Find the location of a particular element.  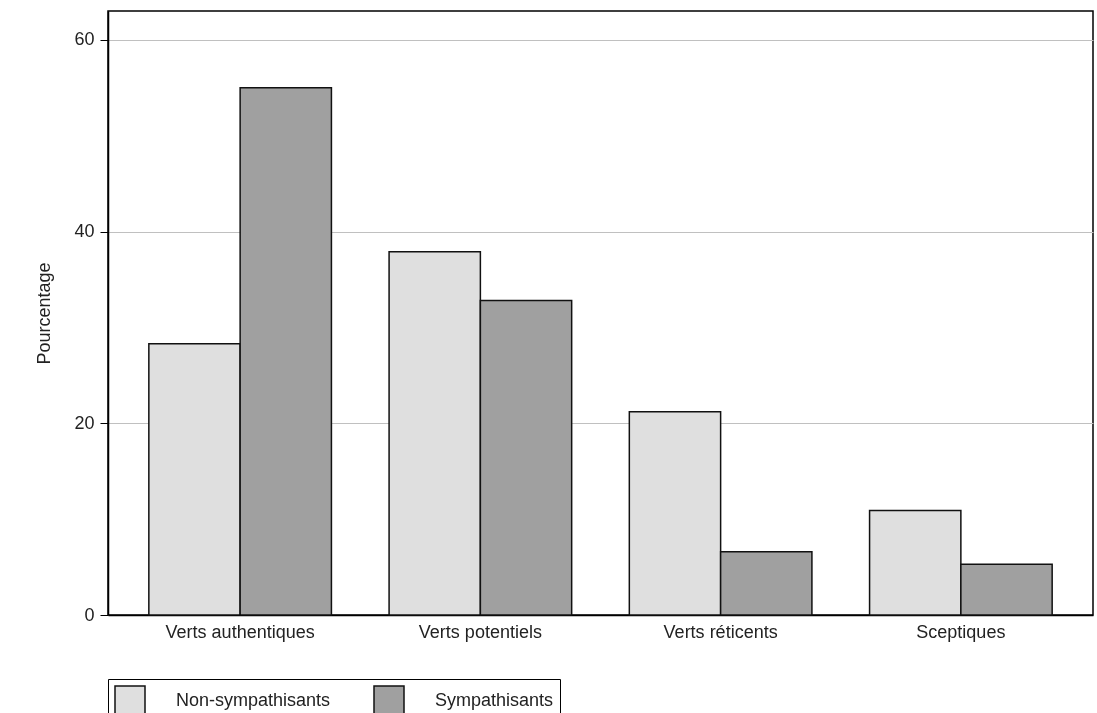

x-tick-label: Sceptiques is located at coordinates (961, 631).